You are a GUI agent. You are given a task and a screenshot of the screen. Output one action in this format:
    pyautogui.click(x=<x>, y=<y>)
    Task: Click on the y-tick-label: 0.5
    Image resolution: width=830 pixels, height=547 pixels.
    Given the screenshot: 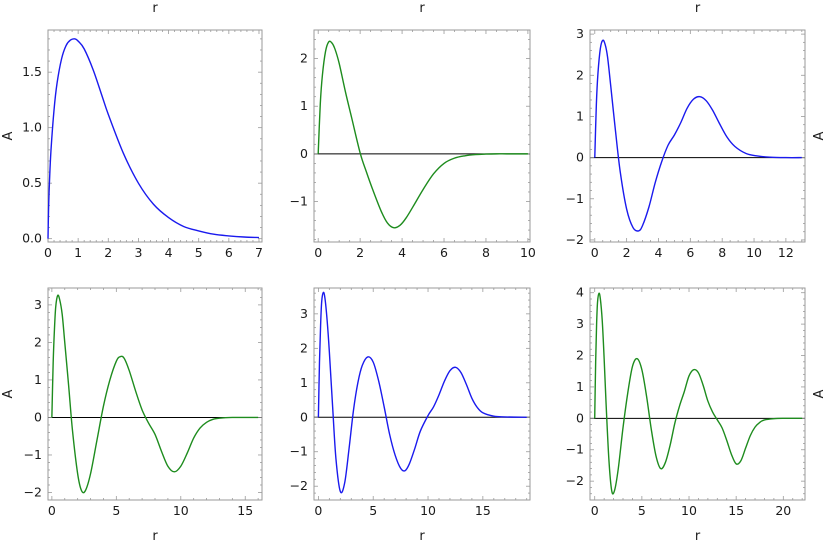 What is the action you would take?
    pyautogui.click(x=32, y=182)
    